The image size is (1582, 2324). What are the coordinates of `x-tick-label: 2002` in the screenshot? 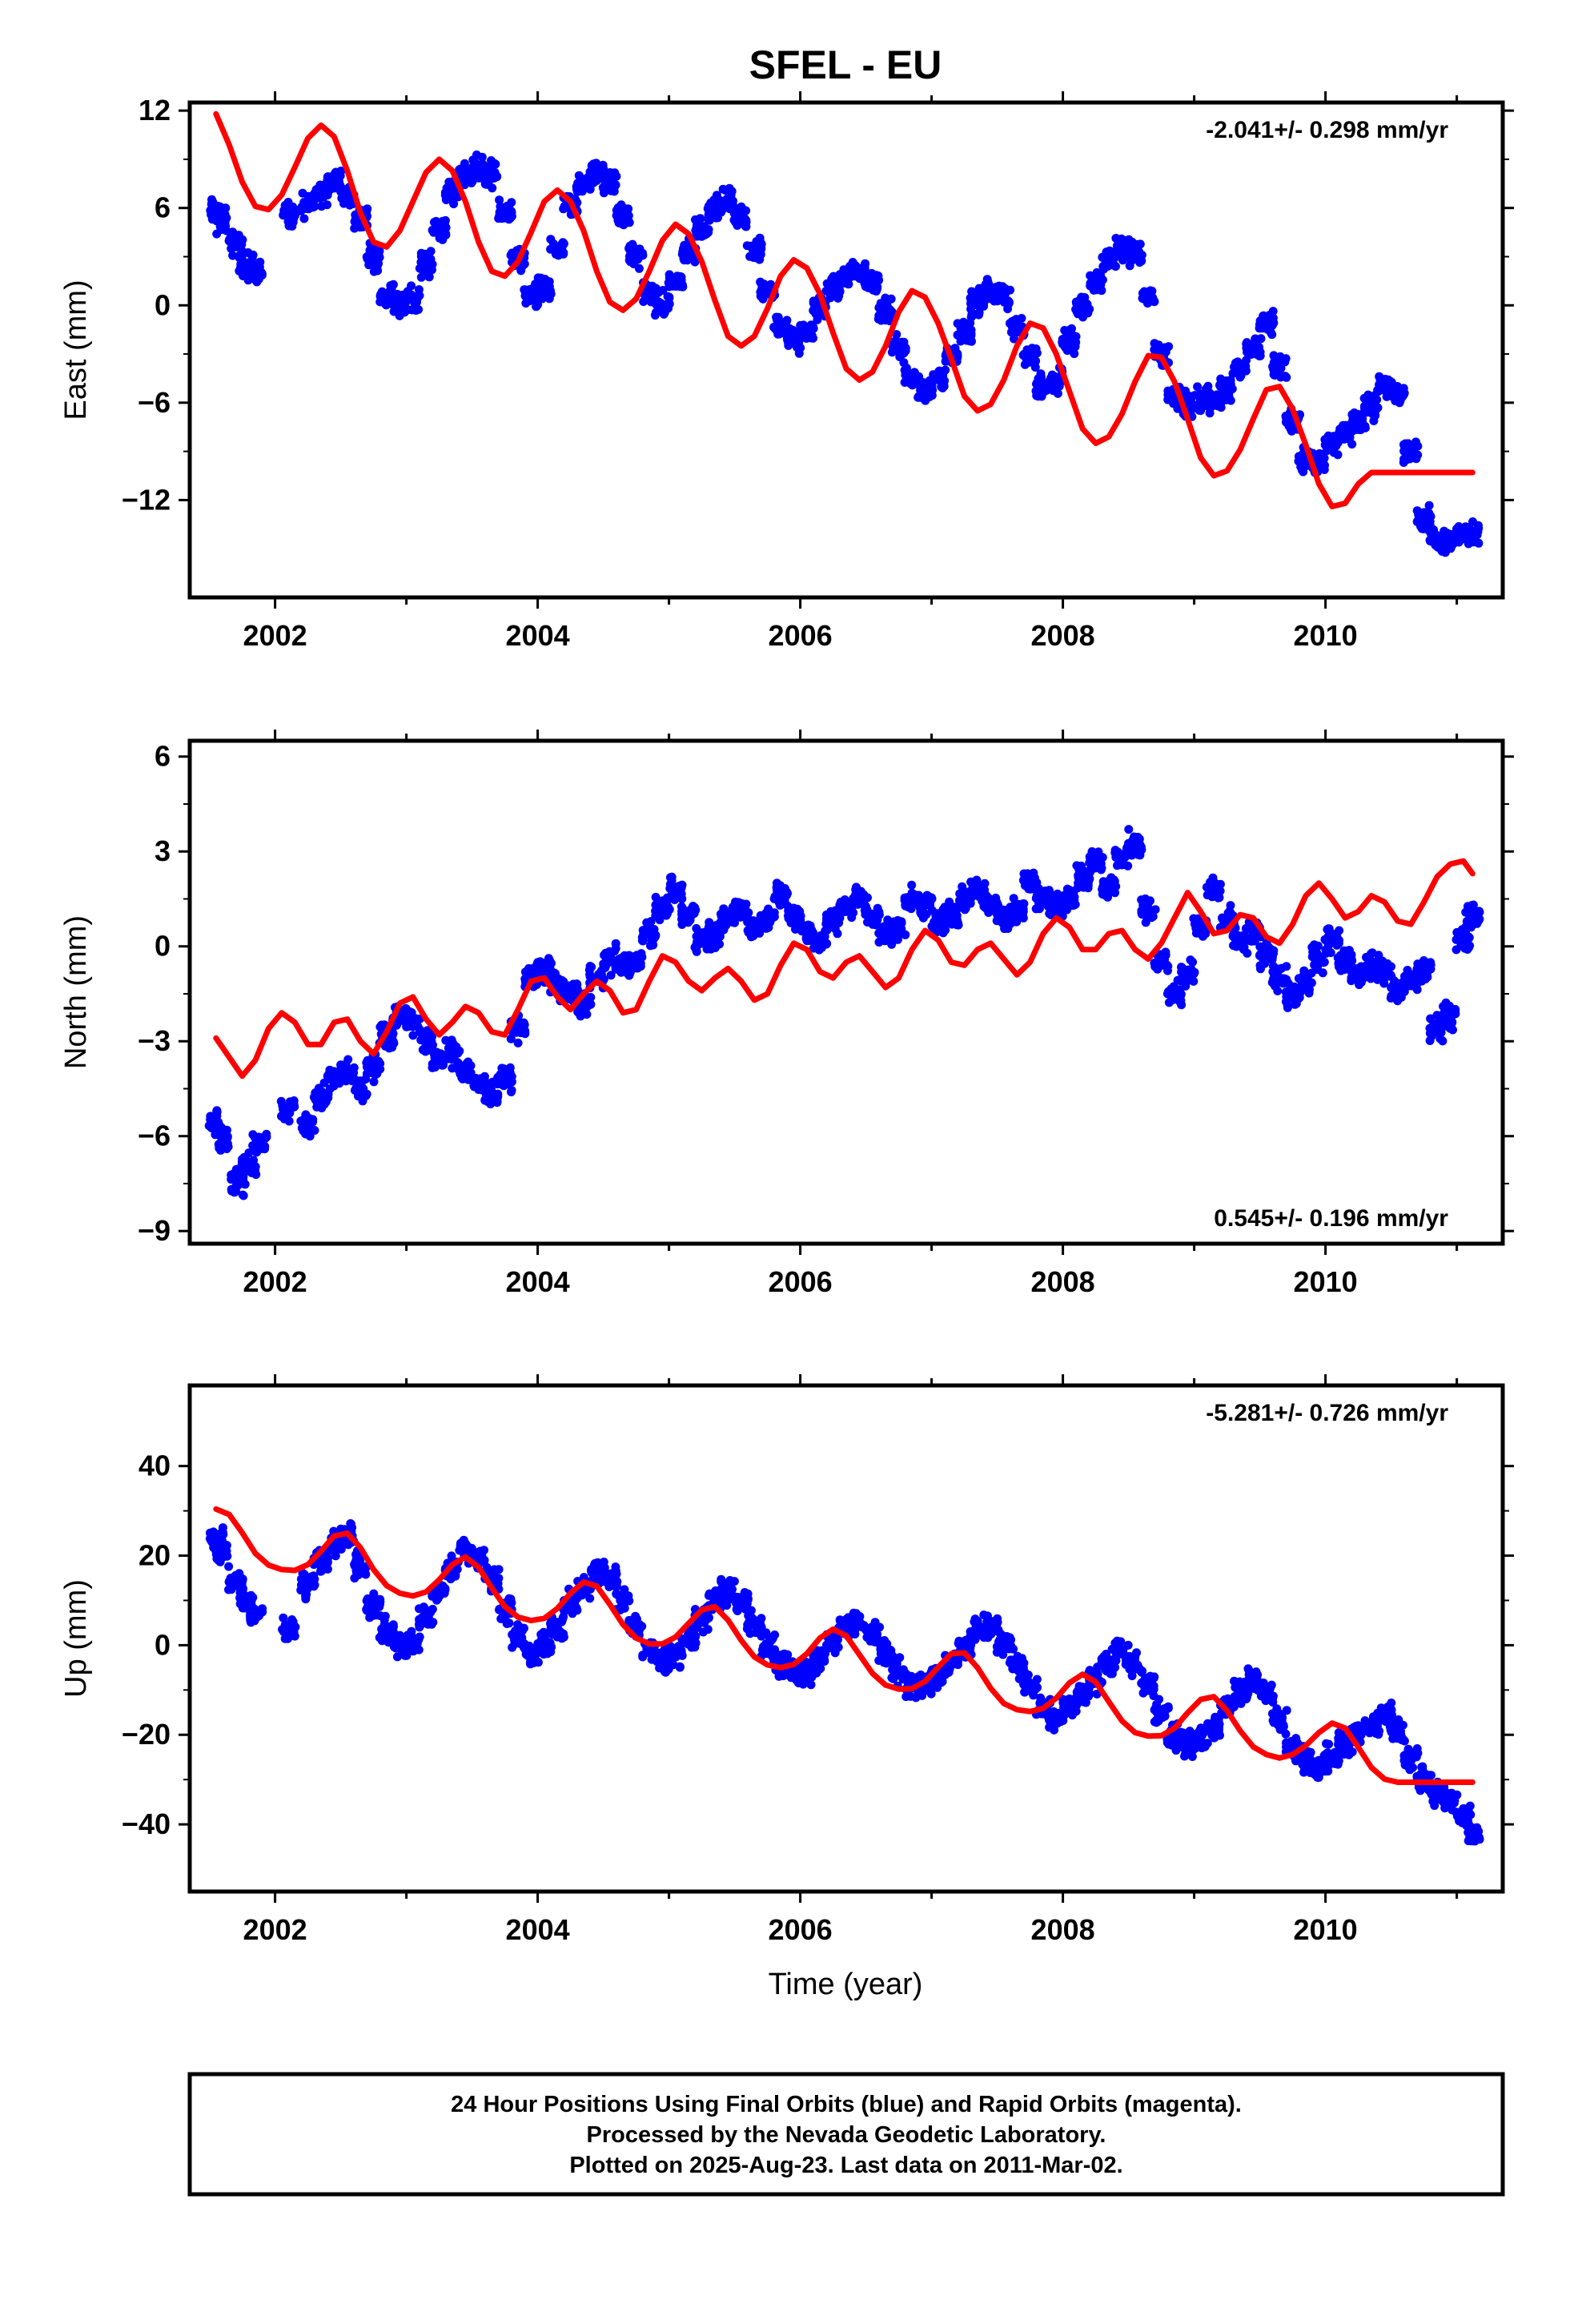 It's located at (275, 635).